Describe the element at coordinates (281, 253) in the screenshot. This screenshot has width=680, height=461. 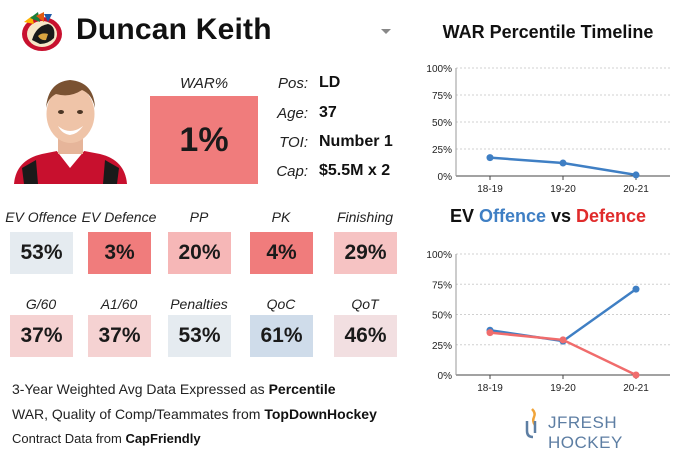
I see `metric-value-pk: 4%` at that location.